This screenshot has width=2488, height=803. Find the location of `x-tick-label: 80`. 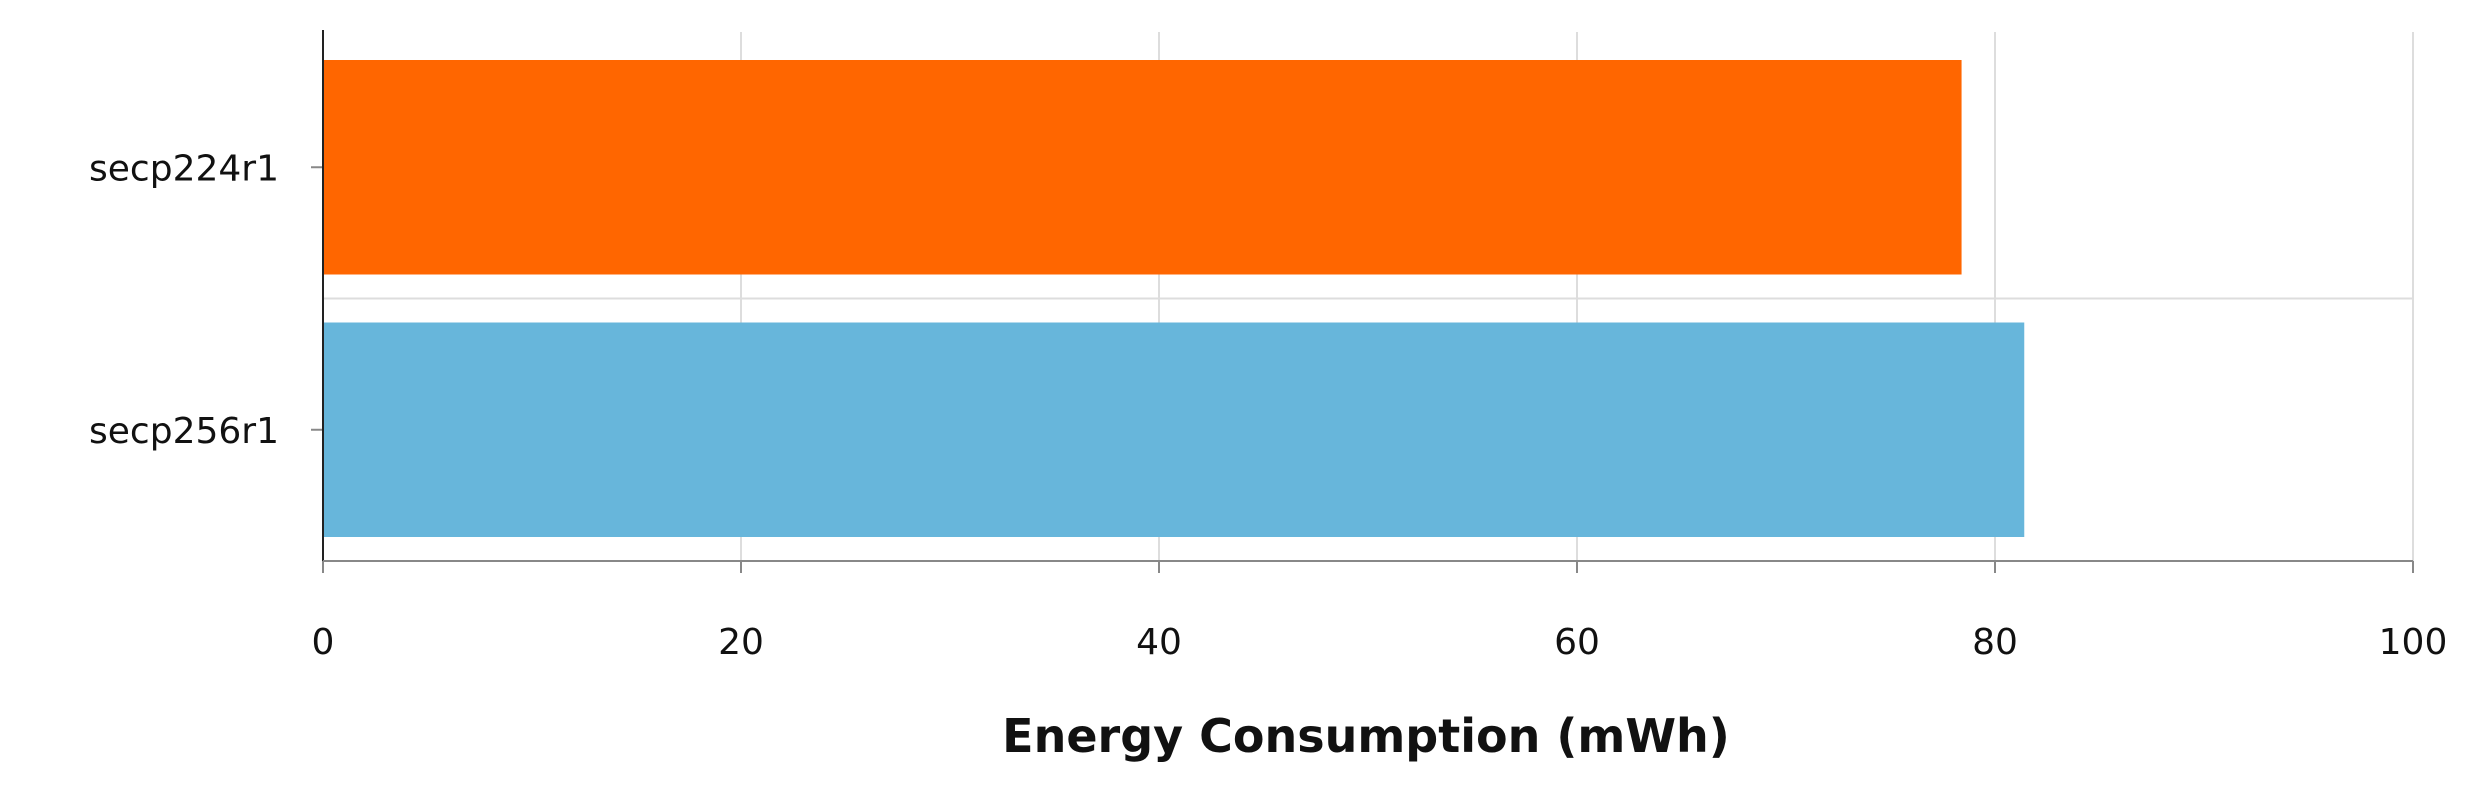

x-tick-label: 80 is located at coordinates (1995, 642).